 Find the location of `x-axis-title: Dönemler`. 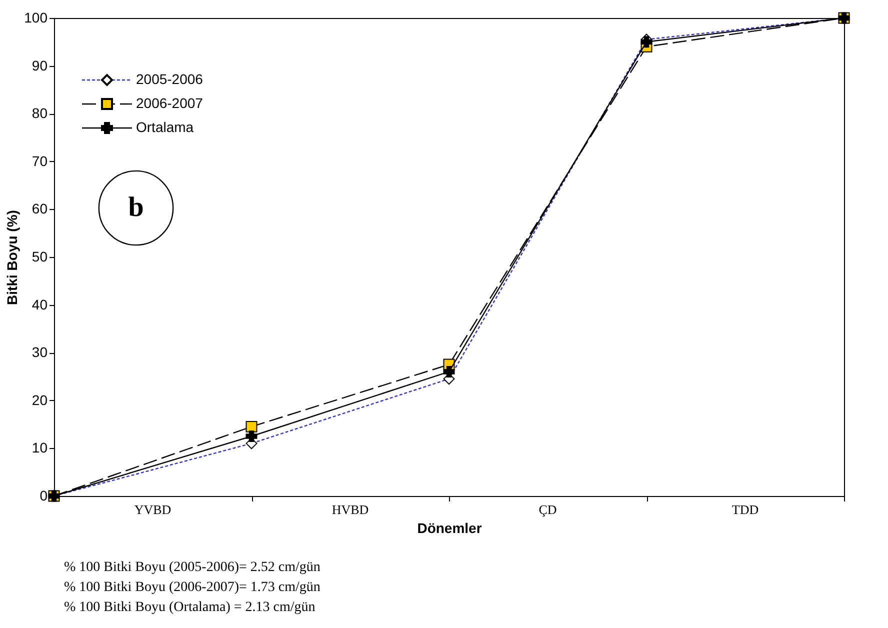

x-axis-title: Dönemler is located at coordinates (449, 528).